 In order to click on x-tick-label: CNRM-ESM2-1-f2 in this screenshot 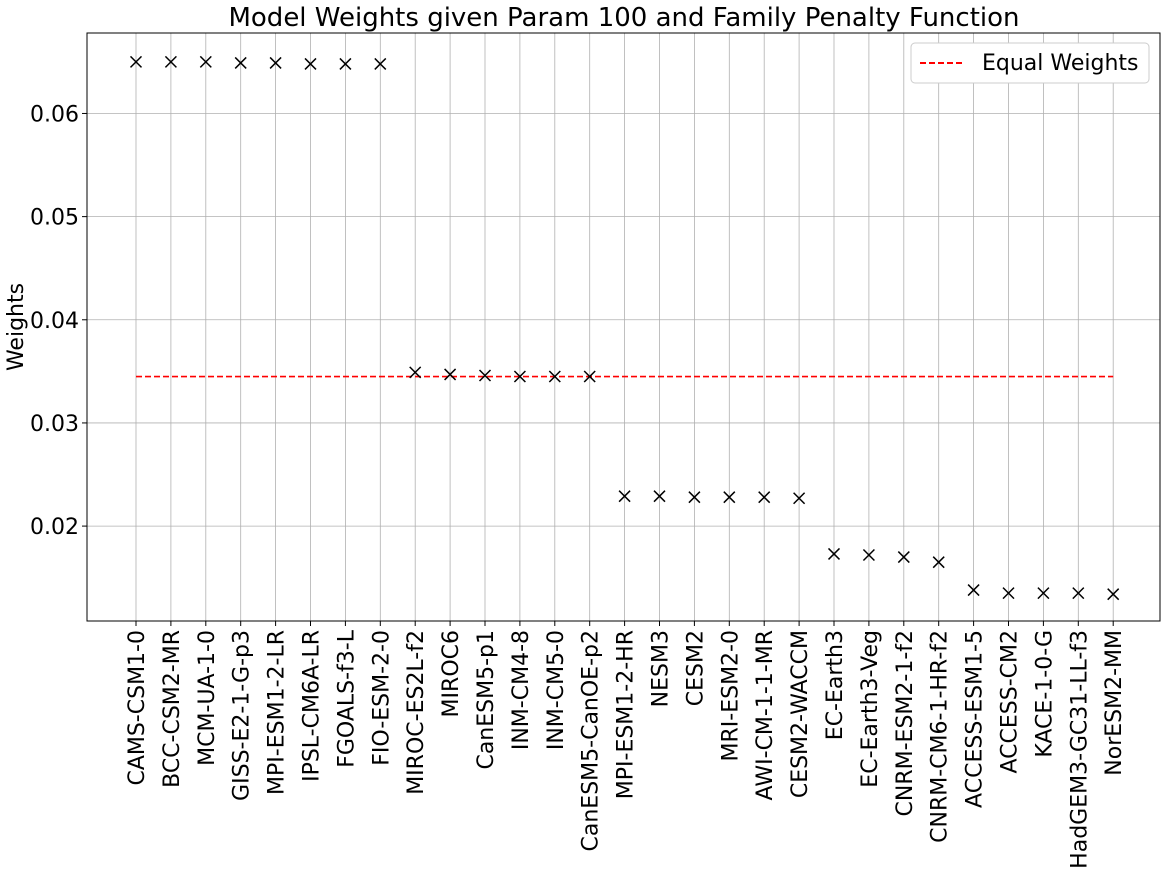, I will do `click(905, 723)`.